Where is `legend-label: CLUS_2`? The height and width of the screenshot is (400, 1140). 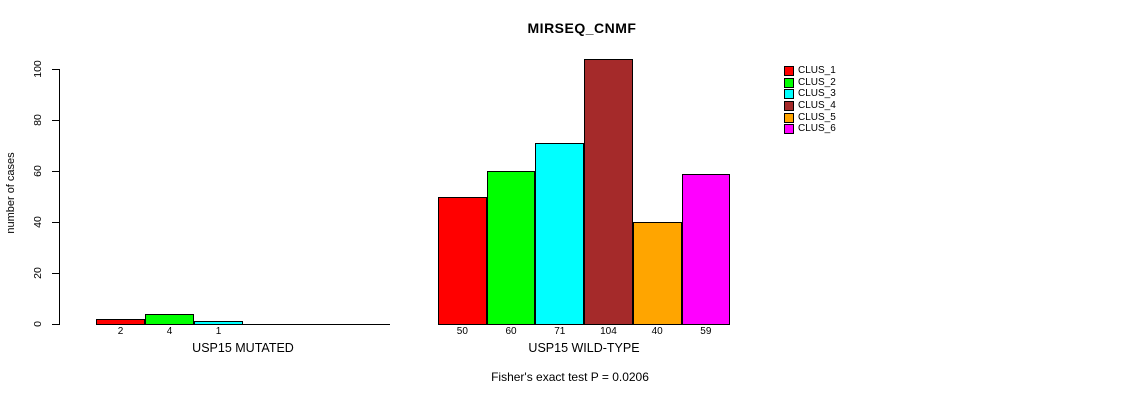
legend-label: CLUS_2 is located at coordinates (817, 82).